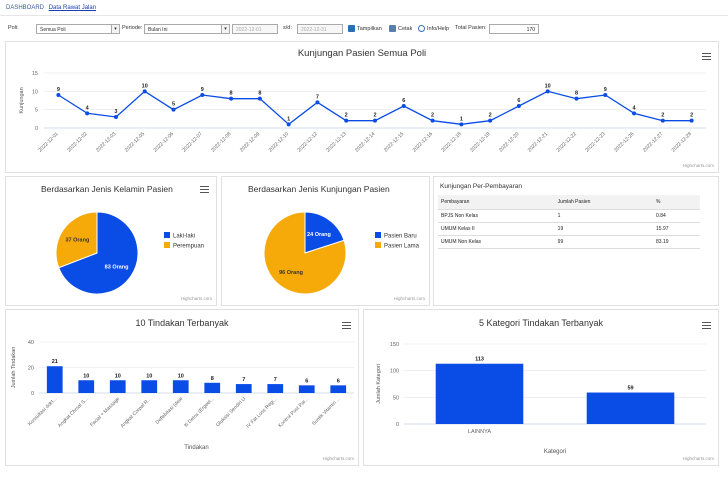  What do you see at coordinates (192, 142) in the screenshot?
I see `x-tick-label: 2022-12-07` at bounding box center [192, 142].